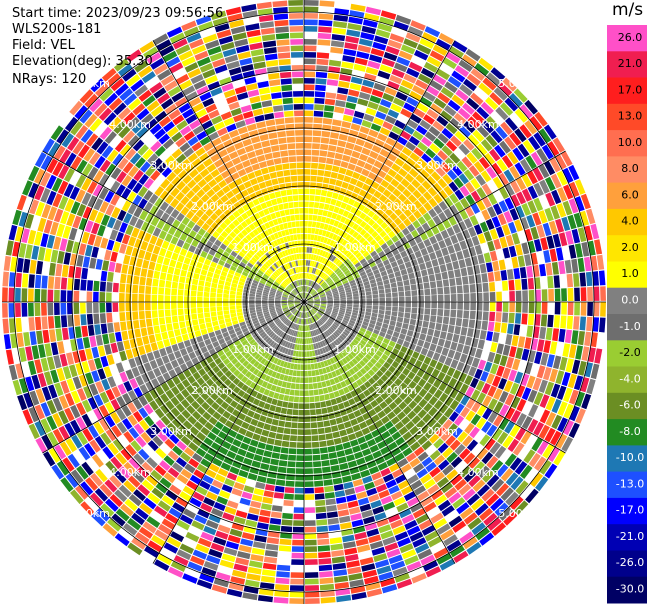 The width and height of the screenshot is (647, 607). I want to click on velocity-gate-2034, so click(205, 396).